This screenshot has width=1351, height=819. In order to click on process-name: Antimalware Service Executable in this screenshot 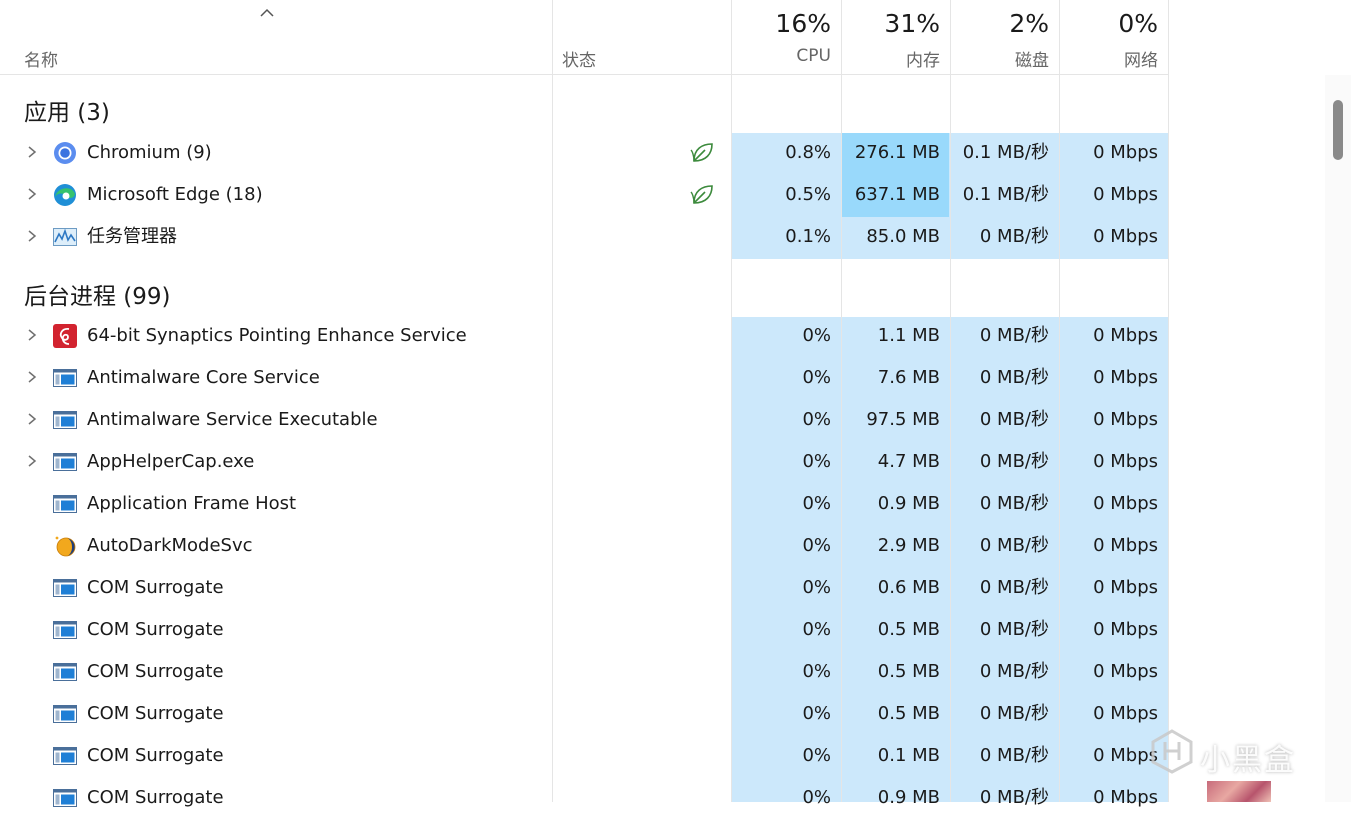, I will do `click(232, 419)`.